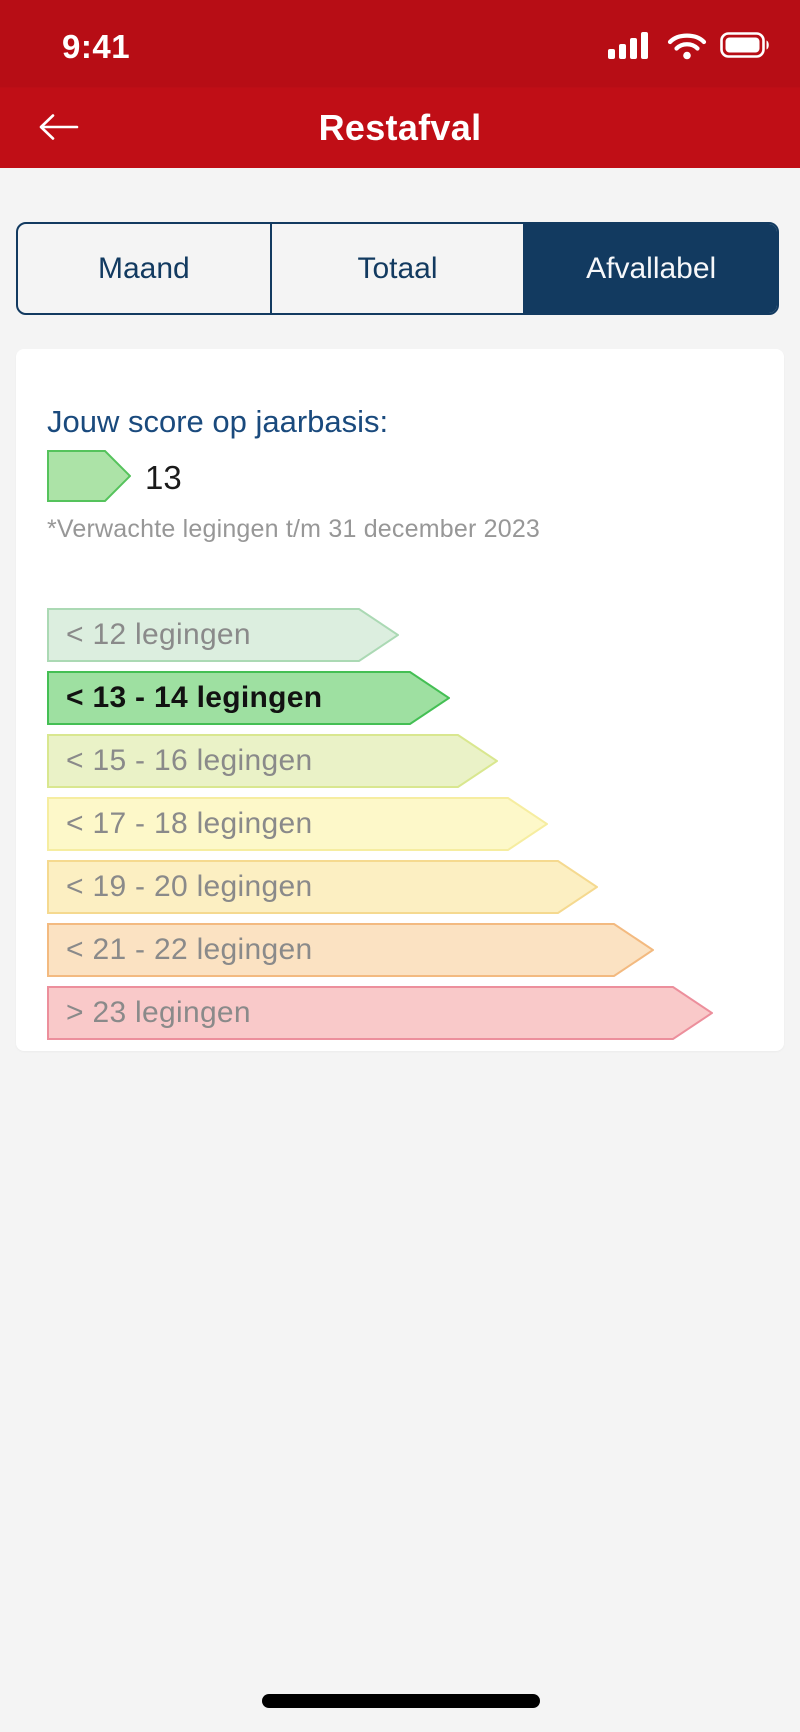 This screenshot has height=1732, width=800. What do you see at coordinates (631, 47) in the screenshot?
I see `signal-icon` at bounding box center [631, 47].